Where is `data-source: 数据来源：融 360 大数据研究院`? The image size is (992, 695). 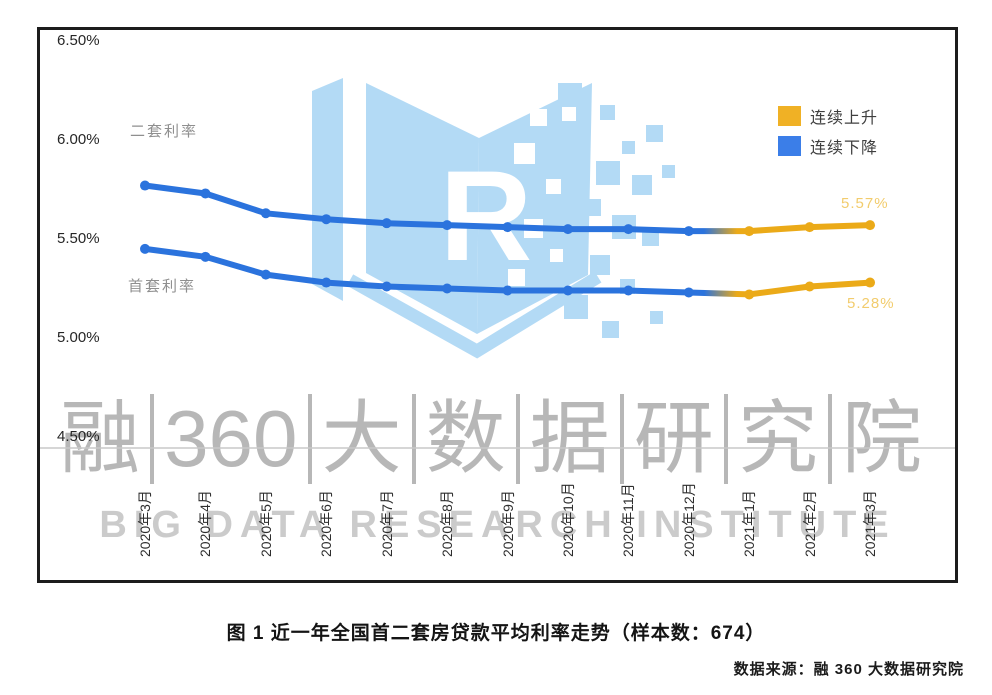
data-source: 数据来源：融 360 大数据研究院 is located at coordinates (848, 669).